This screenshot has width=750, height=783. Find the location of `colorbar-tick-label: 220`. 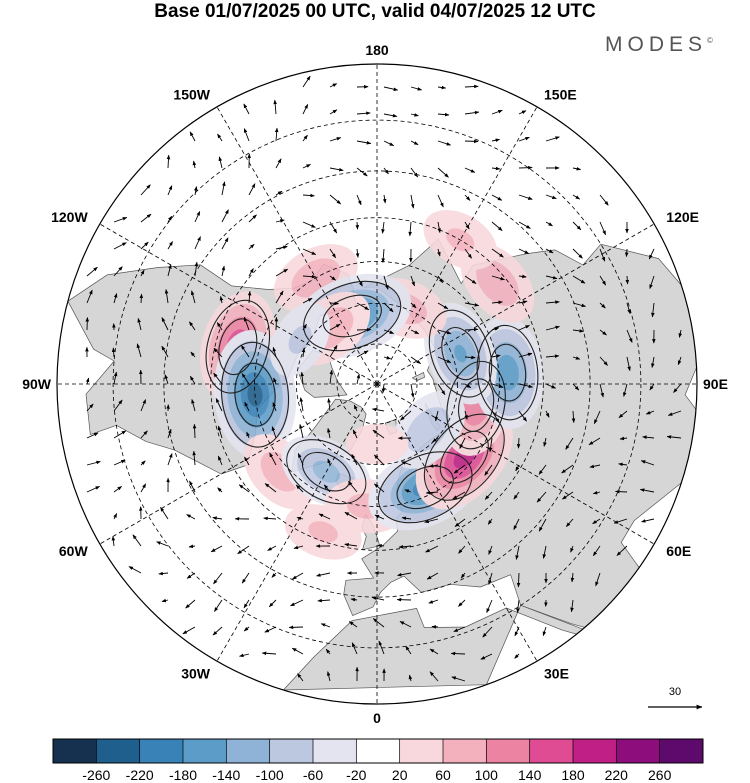

colorbar-tick-label: 220 is located at coordinates (617, 775).